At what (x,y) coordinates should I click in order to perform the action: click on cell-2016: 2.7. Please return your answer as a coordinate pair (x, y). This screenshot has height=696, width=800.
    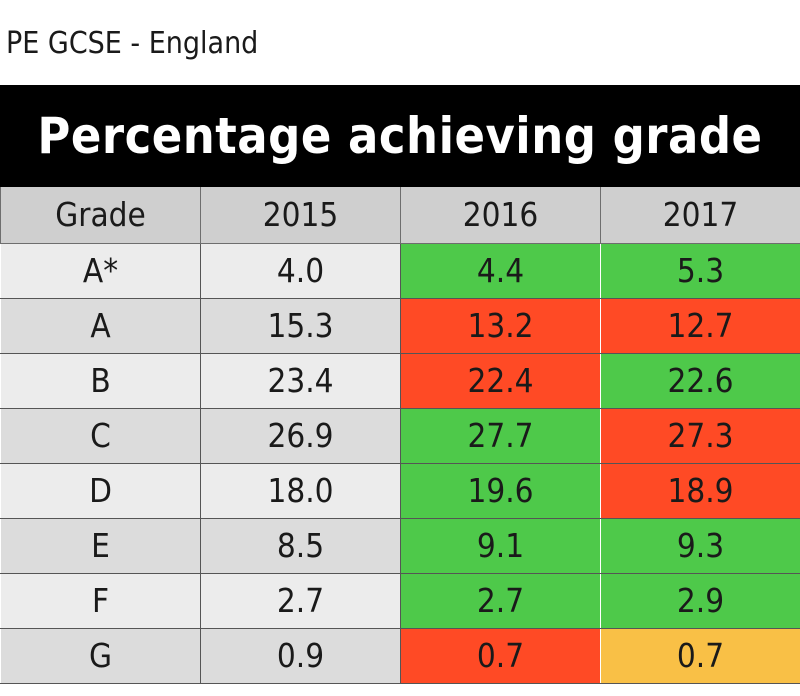
    Looking at the image, I should click on (500, 600).